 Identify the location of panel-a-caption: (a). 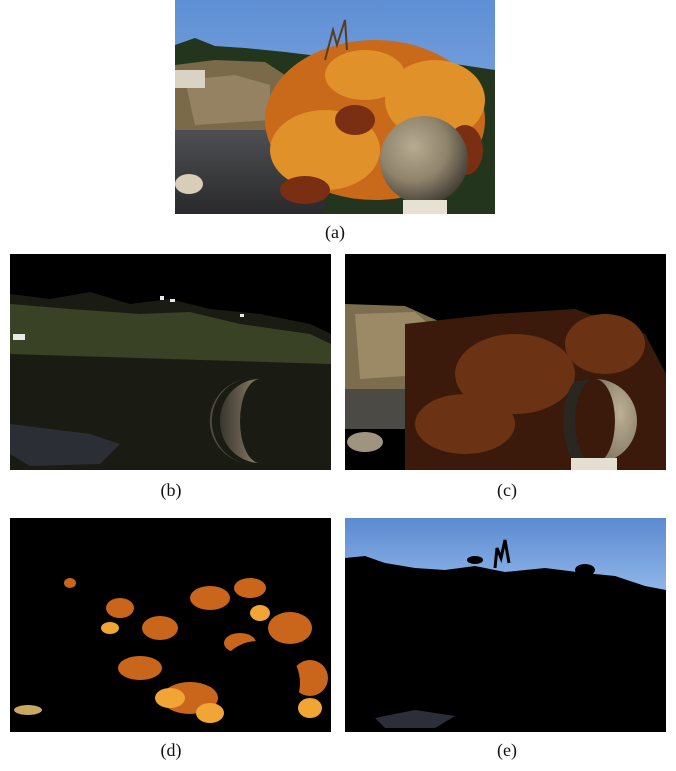
(335, 232).